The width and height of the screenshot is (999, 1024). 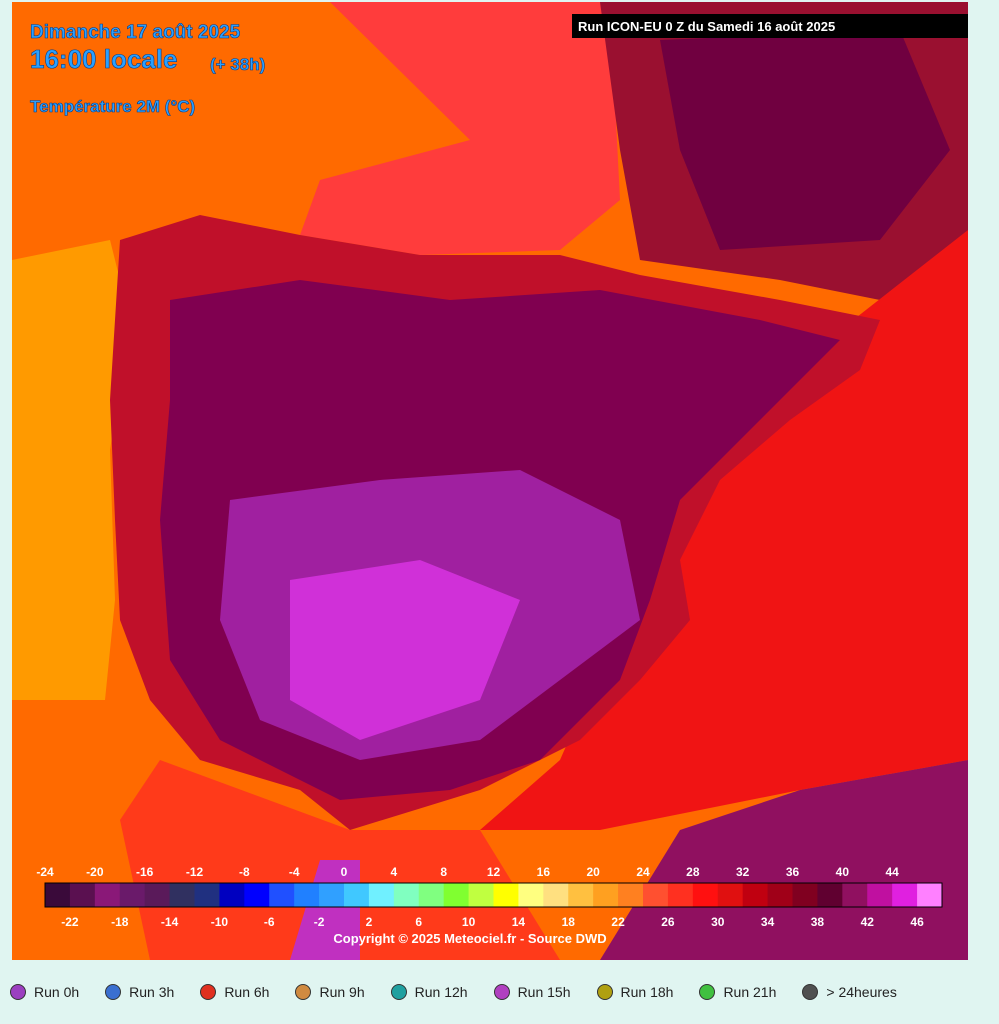 What do you see at coordinates (569, 922) in the screenshot?
I see `legend-label: 18` at bounding box center [569, 922].